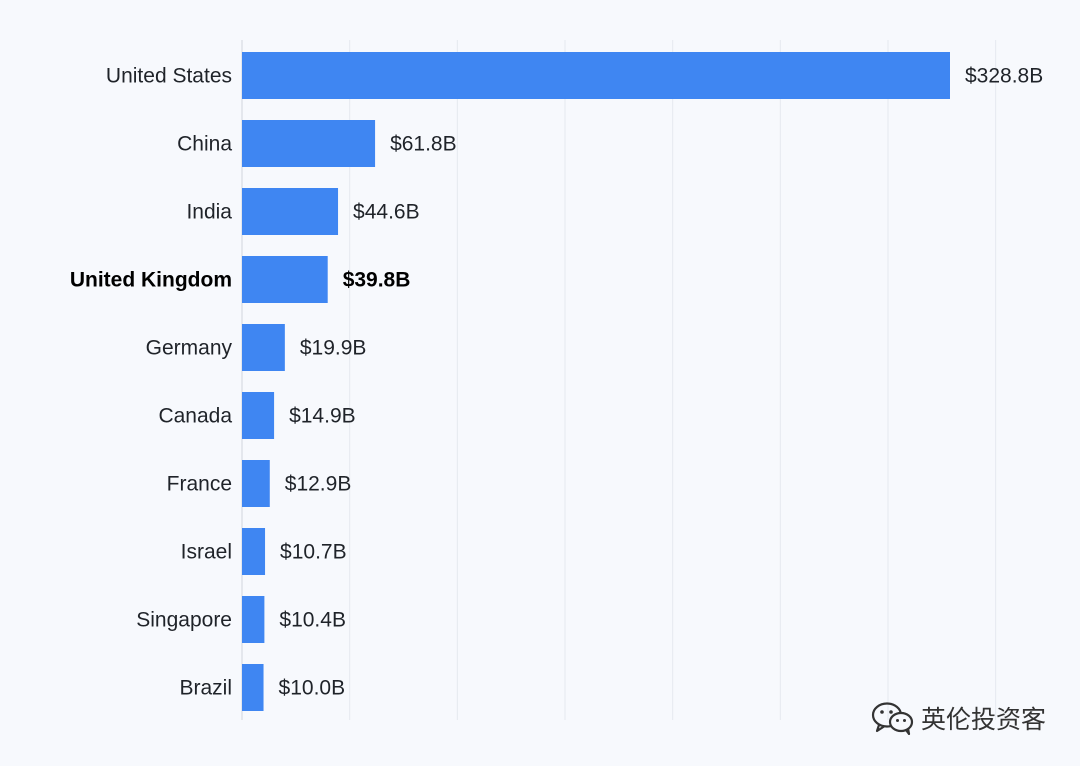 The image size is (1080, 766). Describe the element at coordinates (151, 280) in the screenshot. I see `category-label: United Kingdom` at that location.